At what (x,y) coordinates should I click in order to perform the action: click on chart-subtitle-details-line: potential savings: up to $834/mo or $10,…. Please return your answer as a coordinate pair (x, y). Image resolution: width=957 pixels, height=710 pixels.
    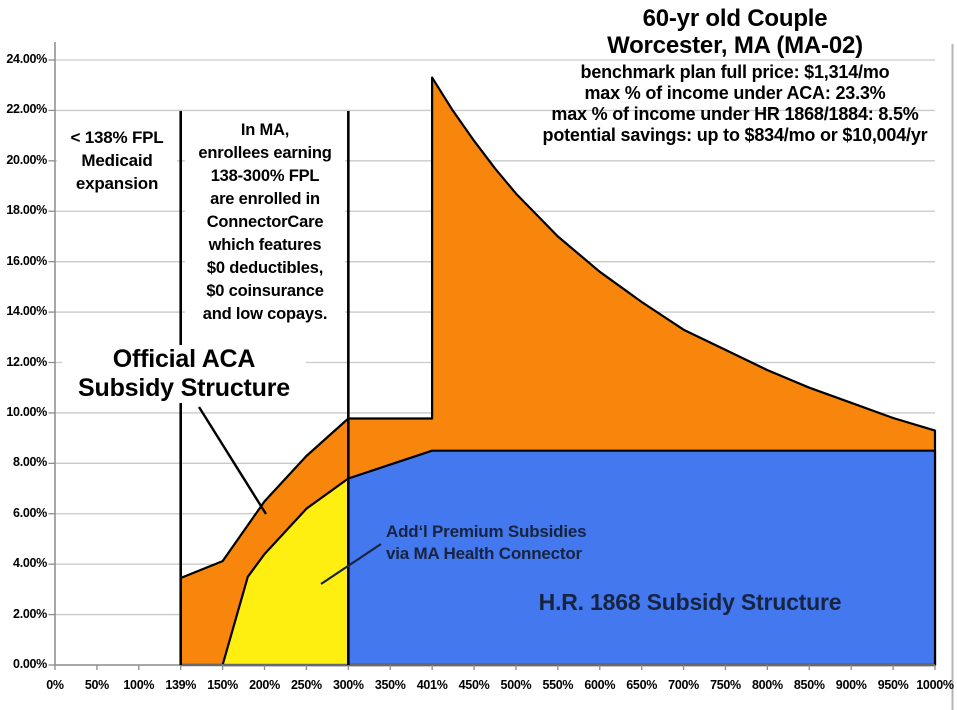
    Looking at the image, I should click on (735, 135).